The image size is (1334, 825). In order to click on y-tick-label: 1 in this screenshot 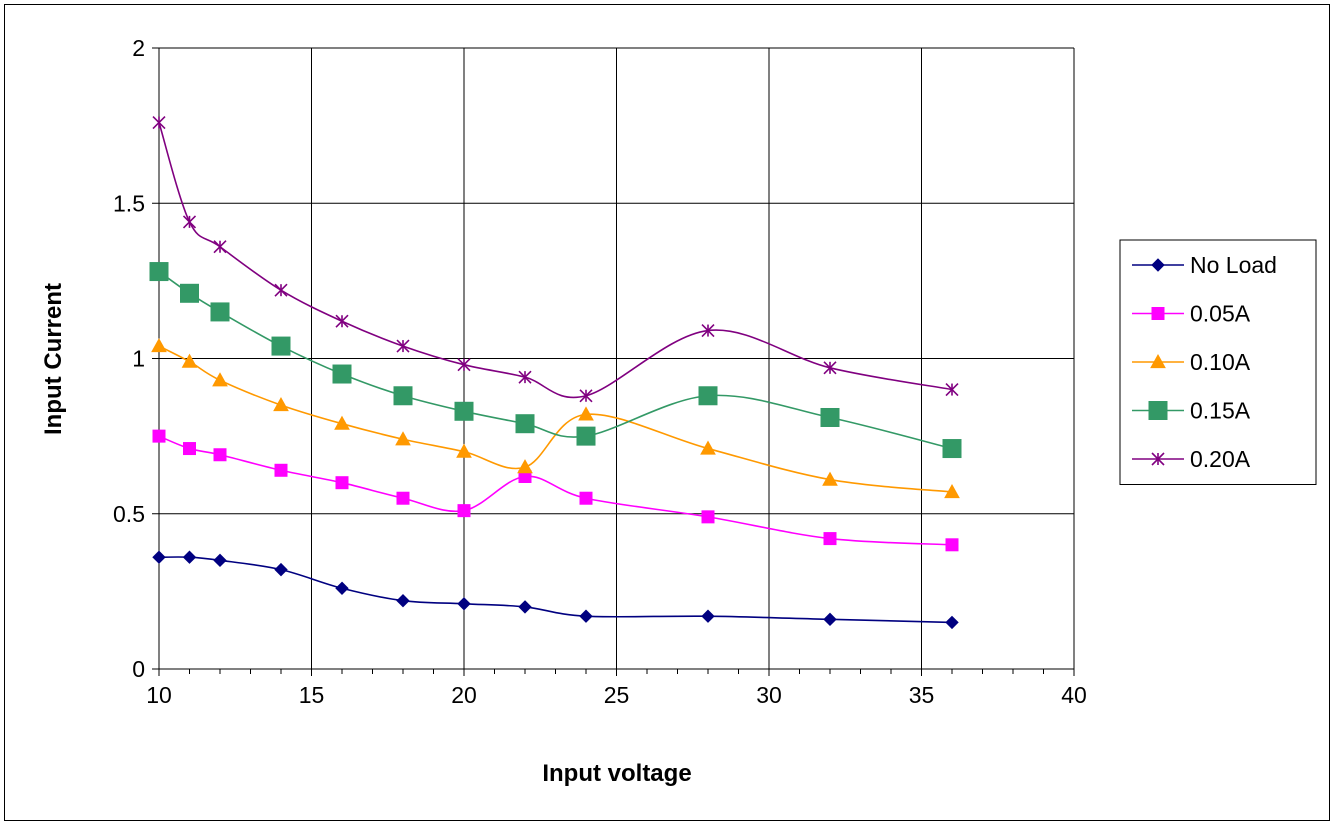, I will do `click(138, 359)`.